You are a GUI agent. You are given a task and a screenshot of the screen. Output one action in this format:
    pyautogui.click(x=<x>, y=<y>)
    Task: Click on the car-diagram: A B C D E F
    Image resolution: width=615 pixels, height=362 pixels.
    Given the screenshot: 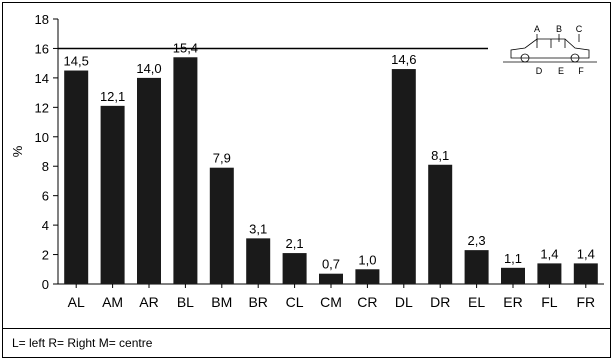 What is the action you would take?
    pyautogui.click(x=550, y=50)
    